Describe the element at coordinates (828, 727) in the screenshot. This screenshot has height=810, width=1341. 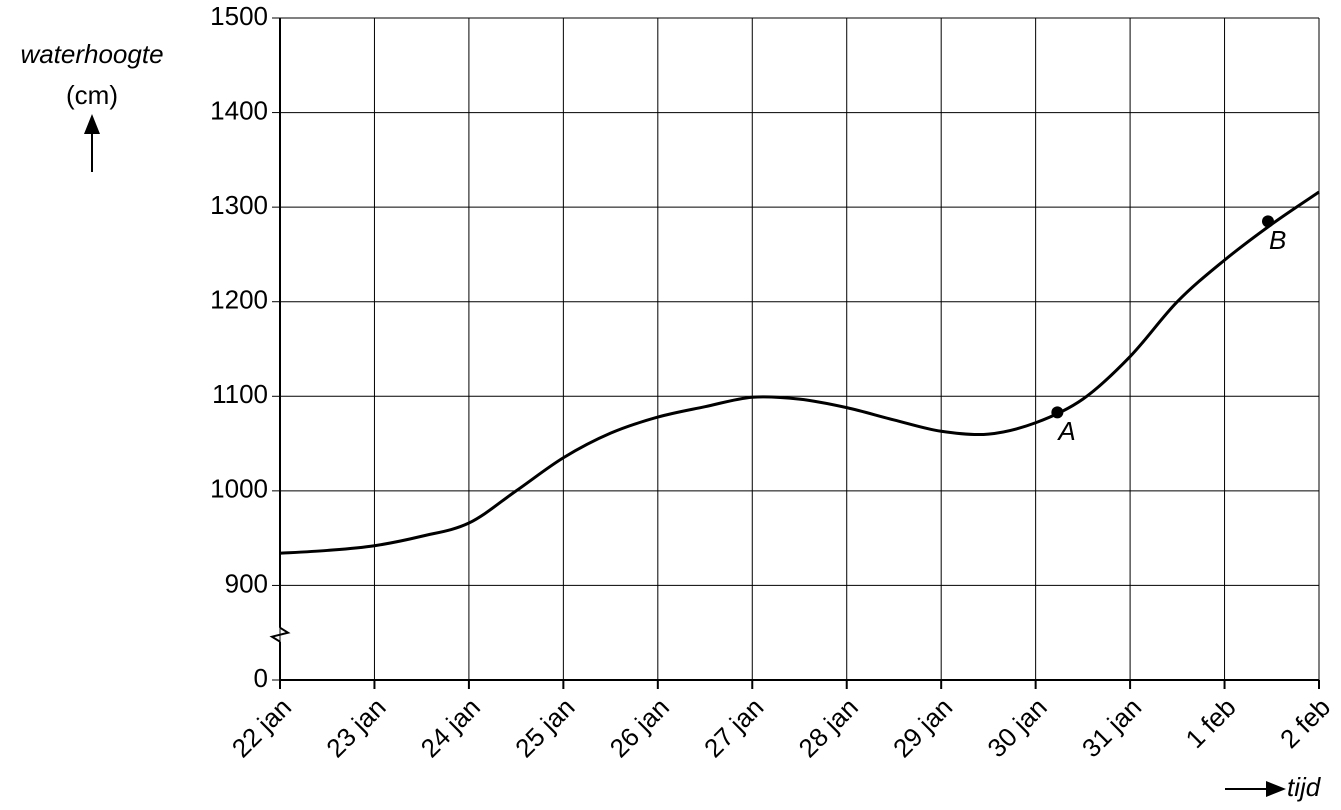
I see `x-tick-label: 28 jan` at that location.